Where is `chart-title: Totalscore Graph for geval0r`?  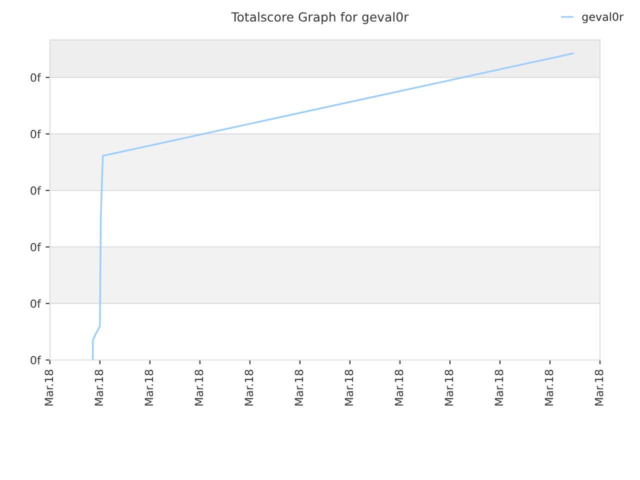 chart-title: Totalscore Graph for geval0r is located at coordinates (320, 18).